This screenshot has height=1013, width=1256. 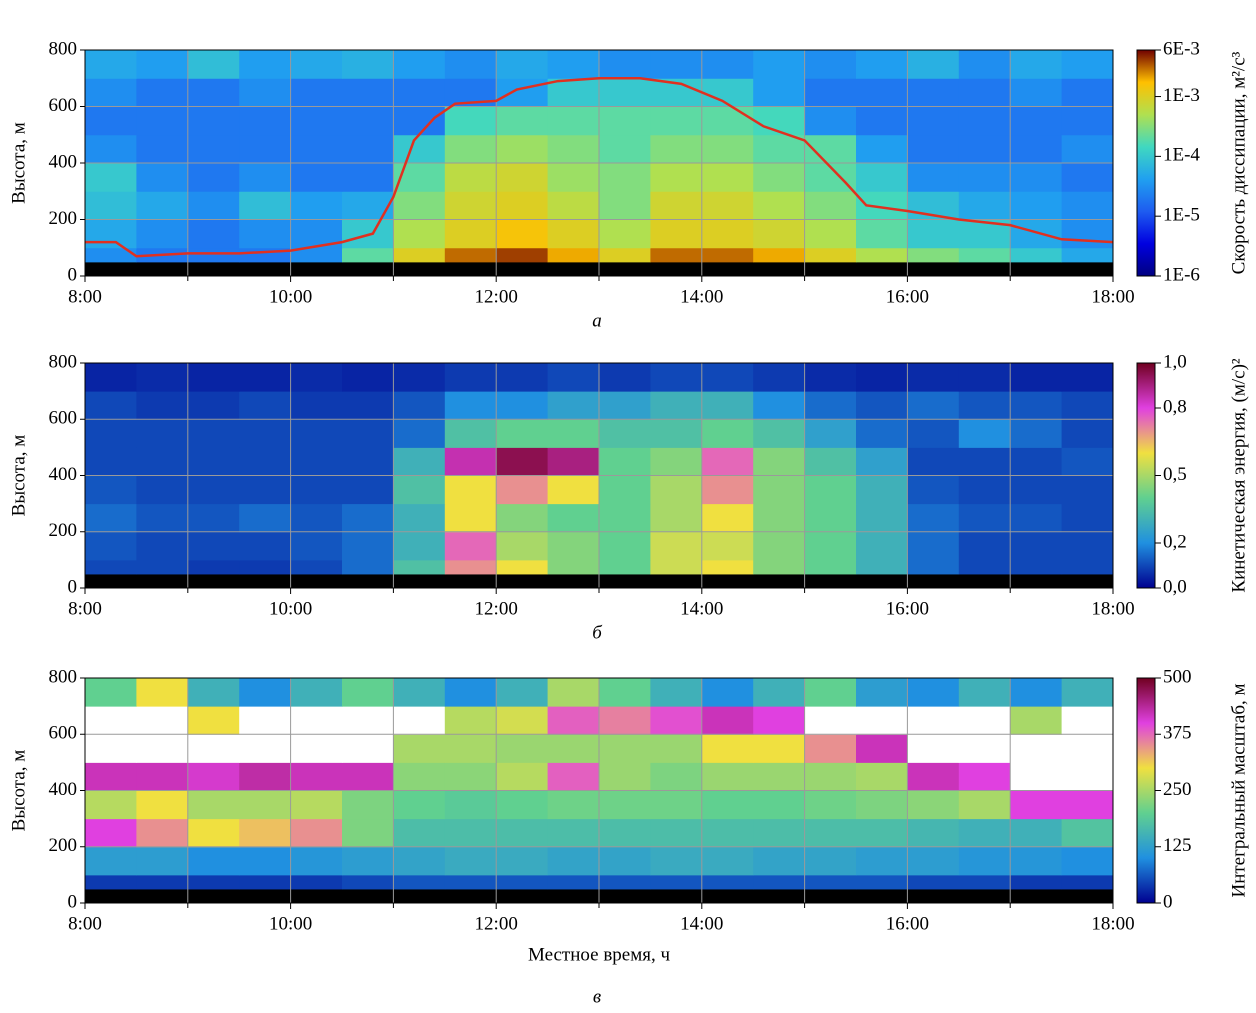 What do you see at coordinates (1177, 733) in the screenshot?
I see `colorbar-tick-label: 375` at bounding box center [1177, 733].